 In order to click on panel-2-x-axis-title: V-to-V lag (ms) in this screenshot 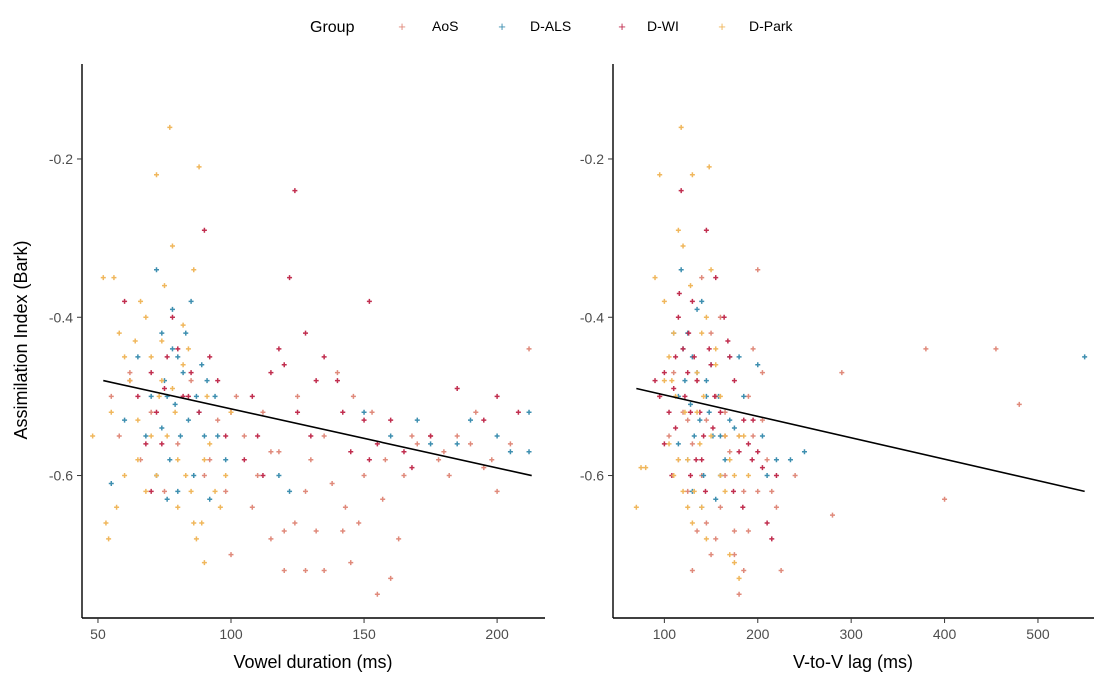, I will do `click(853, 662)`.